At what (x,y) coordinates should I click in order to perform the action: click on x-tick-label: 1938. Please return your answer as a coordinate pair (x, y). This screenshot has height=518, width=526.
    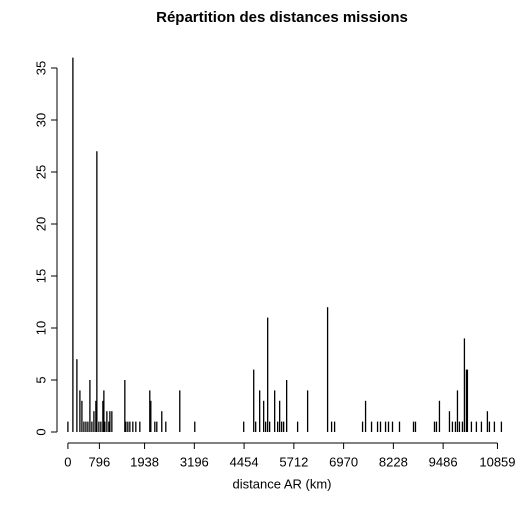
    Looking at the image, I should click on (144, 461).